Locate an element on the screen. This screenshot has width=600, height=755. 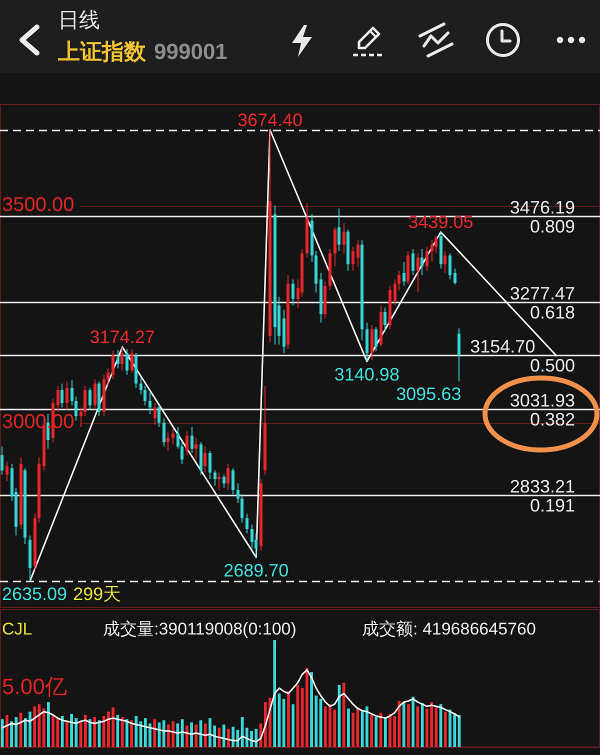
text: 成交额: 419686645760 is located at coordinates (449, 629).